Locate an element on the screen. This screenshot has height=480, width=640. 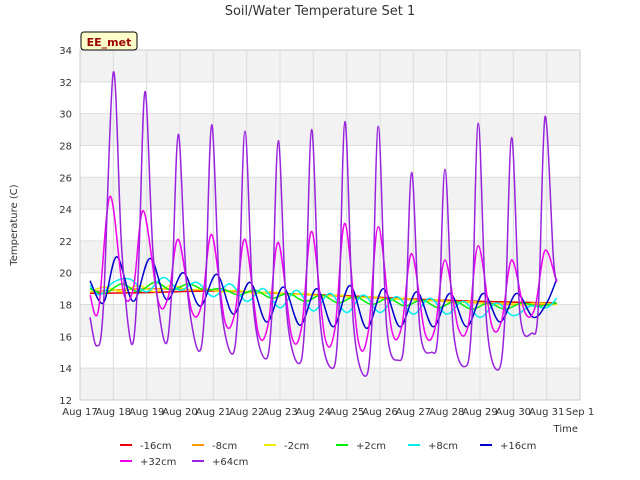
site-badge: EE_met is located at coordinates (109, 41).